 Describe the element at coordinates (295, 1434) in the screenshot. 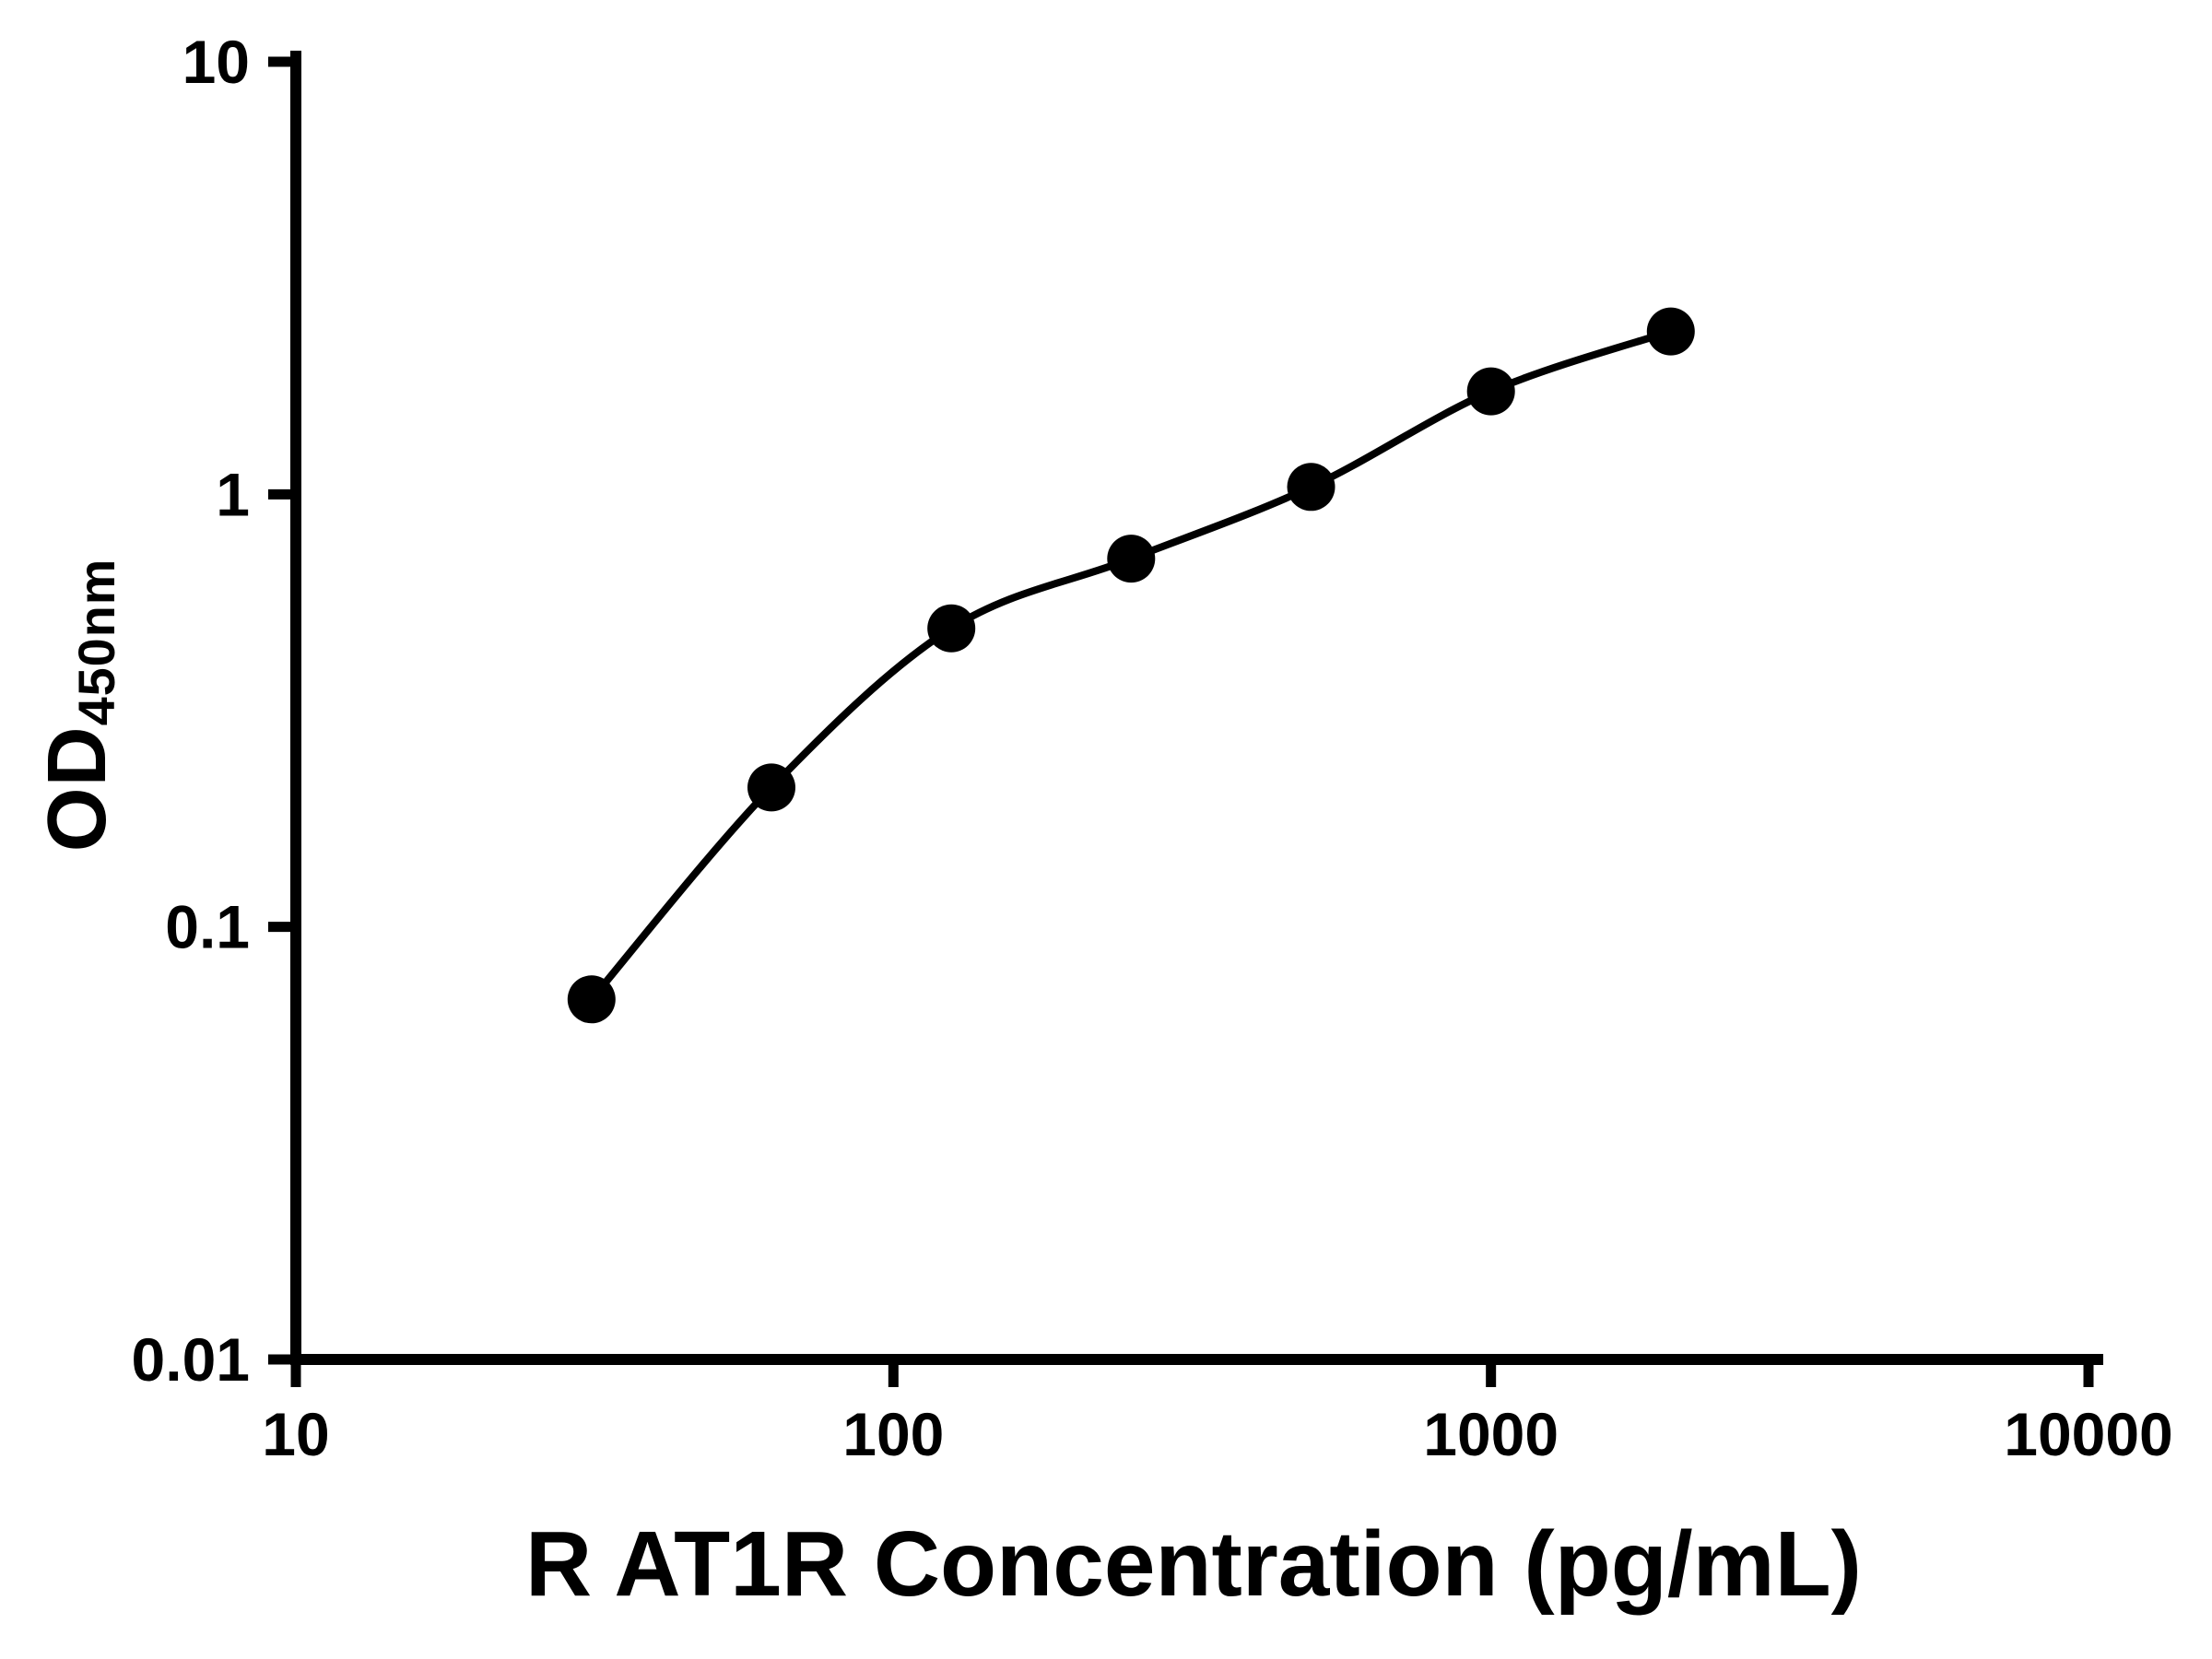

I see `x-axis-tick-label: 10` at that location.